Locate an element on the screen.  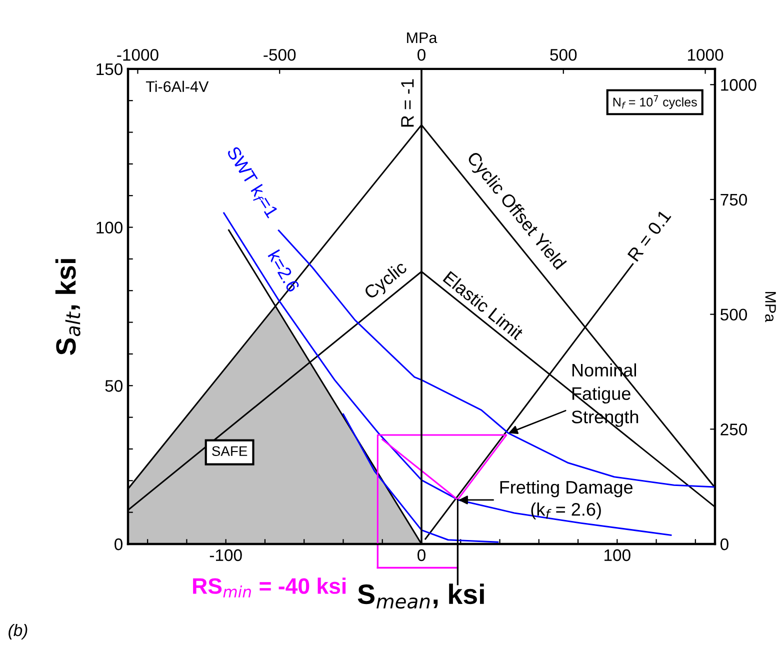
annotation: R = -1 is located at coordinates (407, 103).